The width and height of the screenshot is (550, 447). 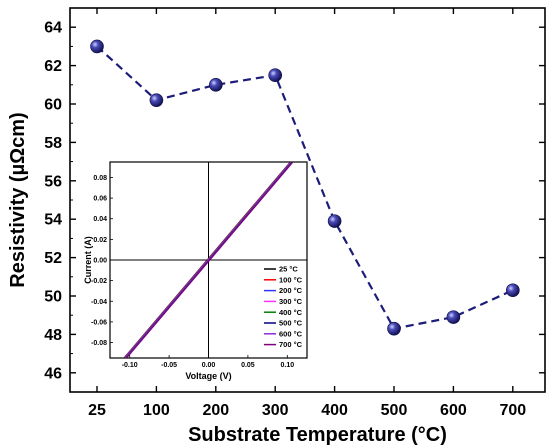 What do you see at coordinates (317, 435) in the screenshot?
I see `x-axis-title: Substrate Temperature (°C)` at bounding box center [317, 435].